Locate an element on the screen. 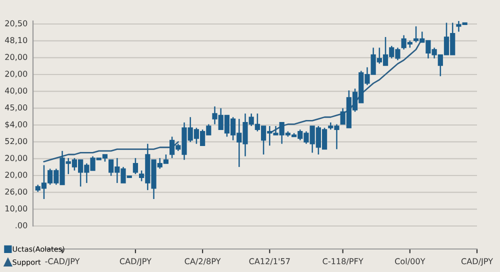 The image size is (500, 272). text: 48,10 is located at coordinates (16, 40).